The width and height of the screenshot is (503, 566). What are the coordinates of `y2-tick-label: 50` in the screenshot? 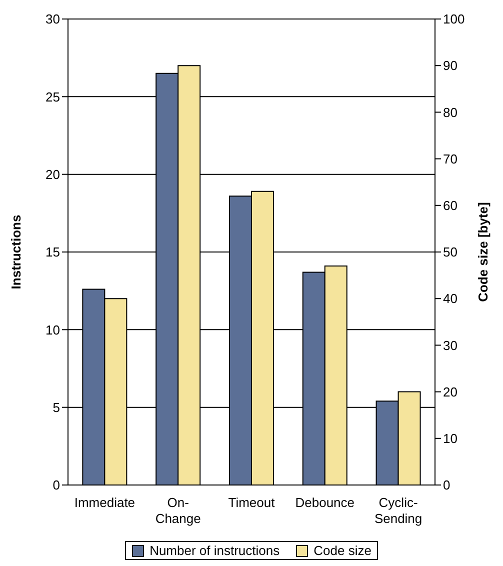 It's located at (450, 252).